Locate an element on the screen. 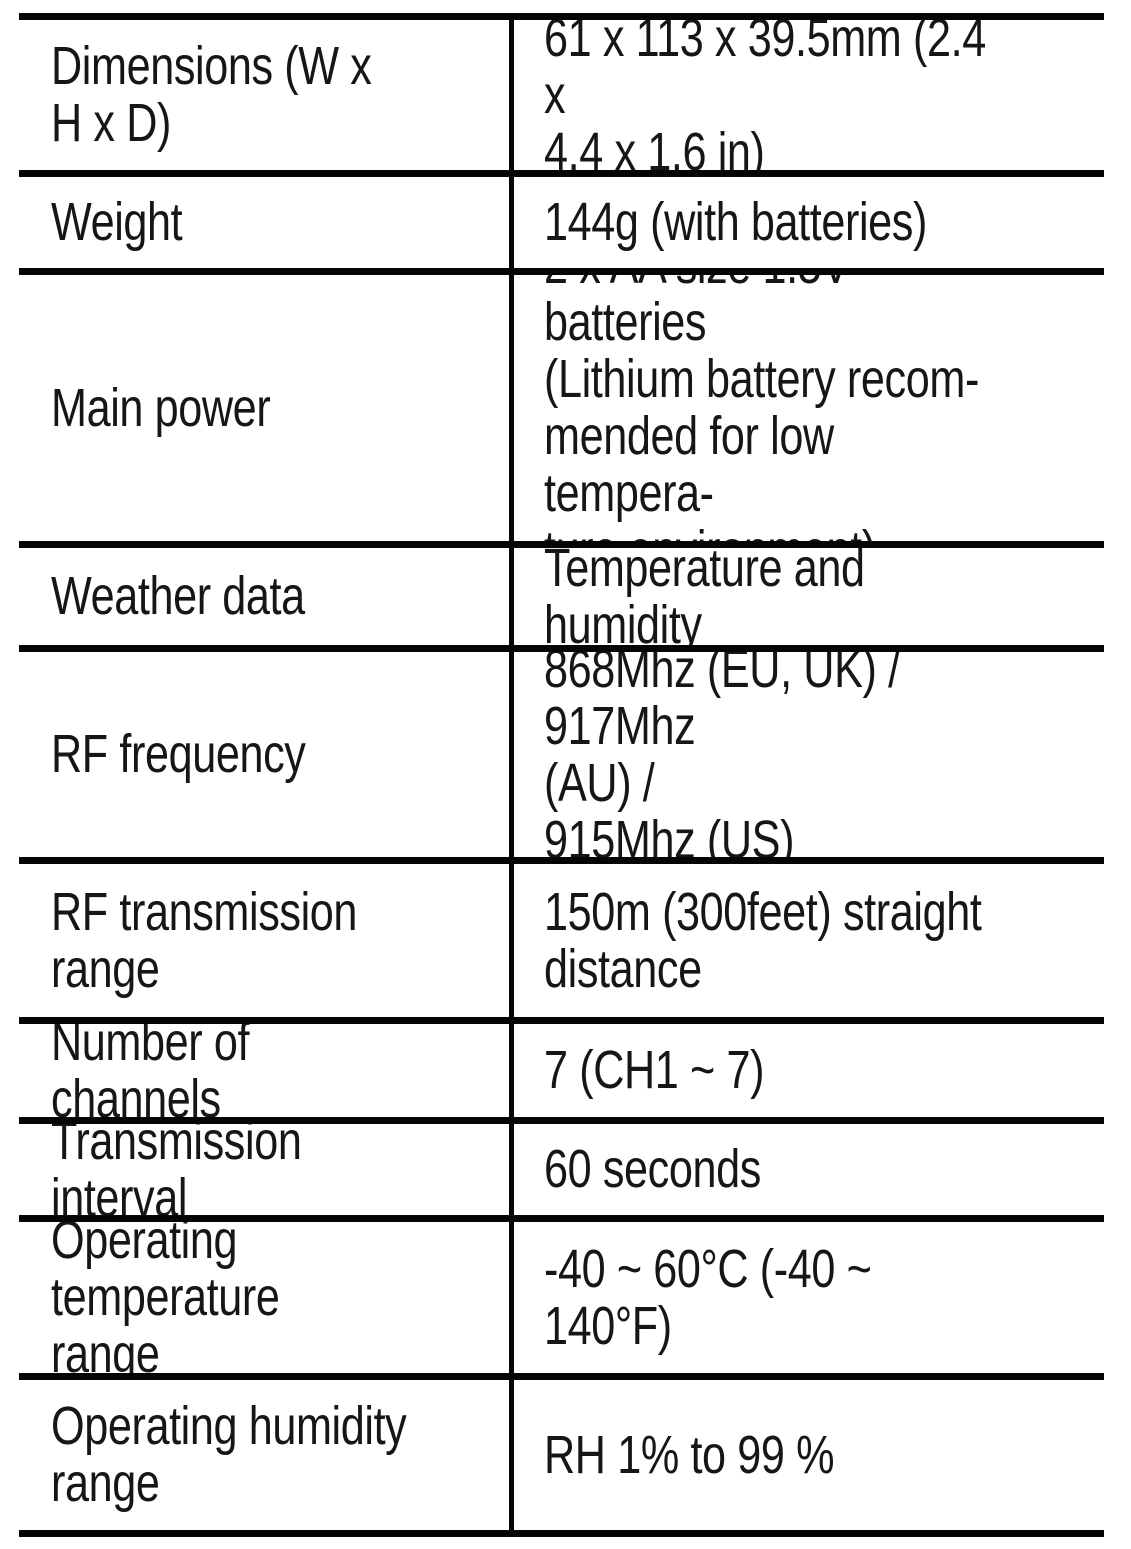 Image resolution: width=1131 pixels, height=1549 pixels. spec-value: 61 x 113 x 39.5mm (2.4 x 4.4 x 1.6 in) is located at coordinates (765, 95).